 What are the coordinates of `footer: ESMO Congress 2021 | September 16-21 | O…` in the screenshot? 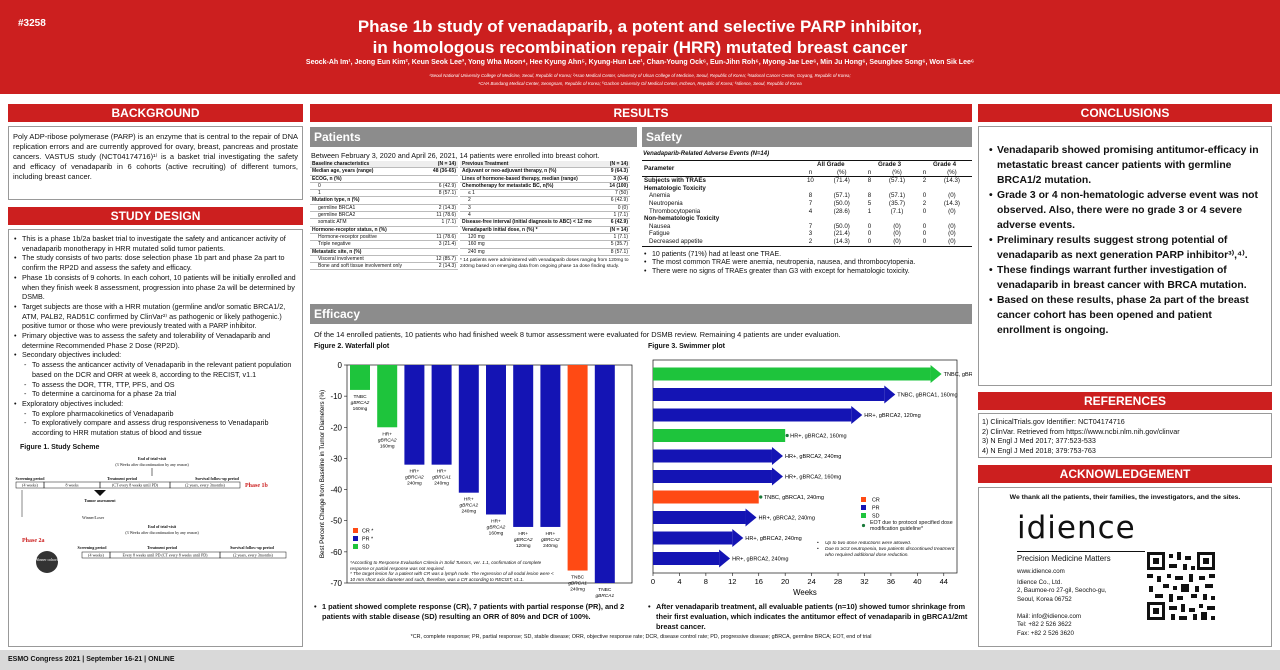 It's located at (640, 660).